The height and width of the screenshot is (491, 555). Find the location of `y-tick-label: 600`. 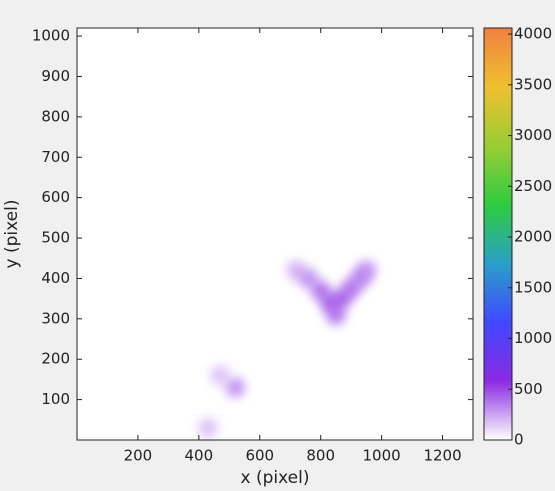

y-tick-label: 600 is located at coordinates (55, 197).